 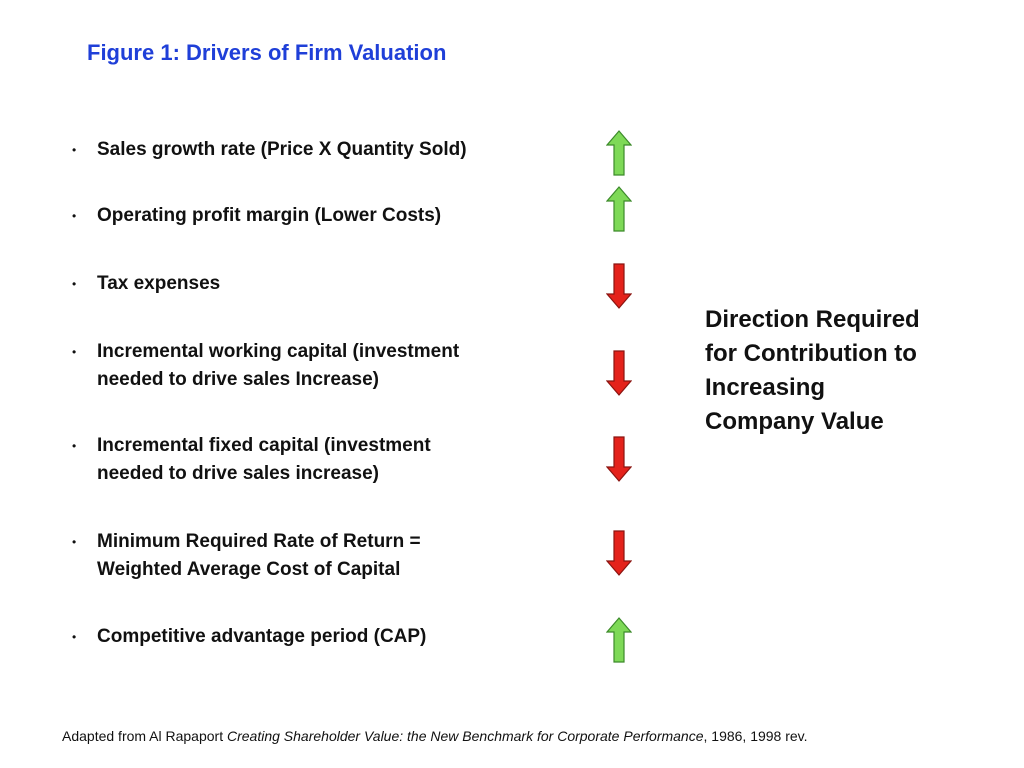 I want to click on title: Figure 1: Drivers of Firm Valuation, so click(x=267, y=52).